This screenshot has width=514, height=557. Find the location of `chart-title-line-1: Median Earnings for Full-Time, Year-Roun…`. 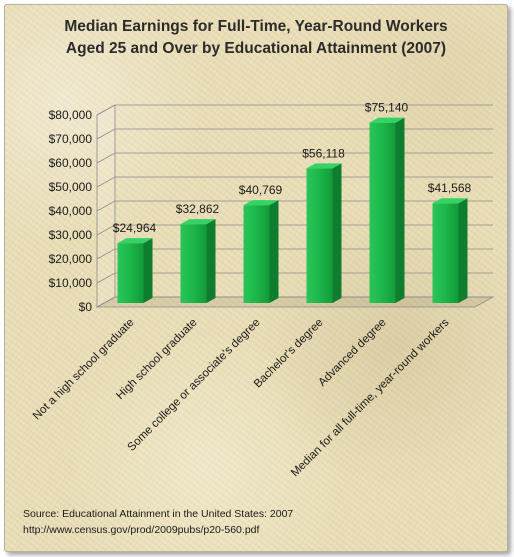

chart-title-line-1: Median Earnings for Full-Time, Year-Roun… is located at coordinates (255, 26).